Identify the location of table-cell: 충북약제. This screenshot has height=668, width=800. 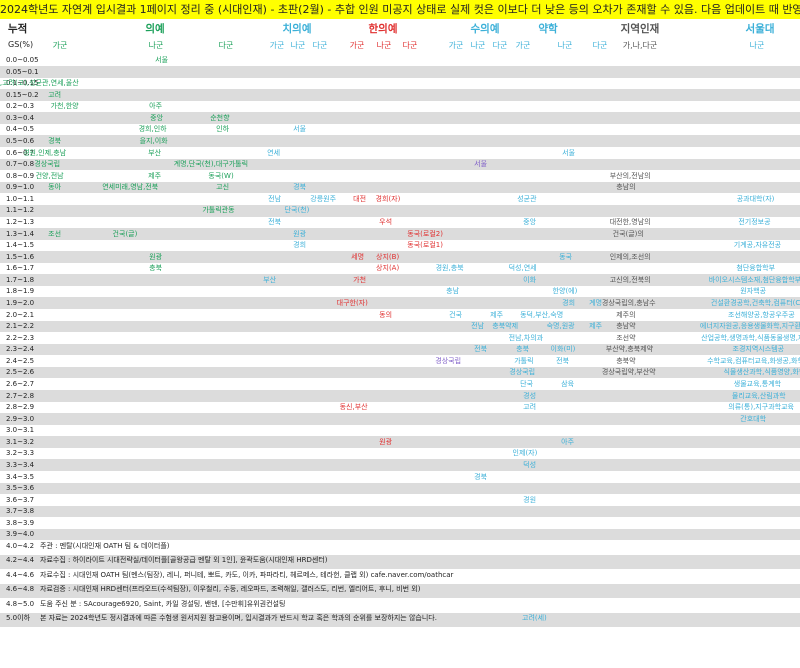
(505, 326).